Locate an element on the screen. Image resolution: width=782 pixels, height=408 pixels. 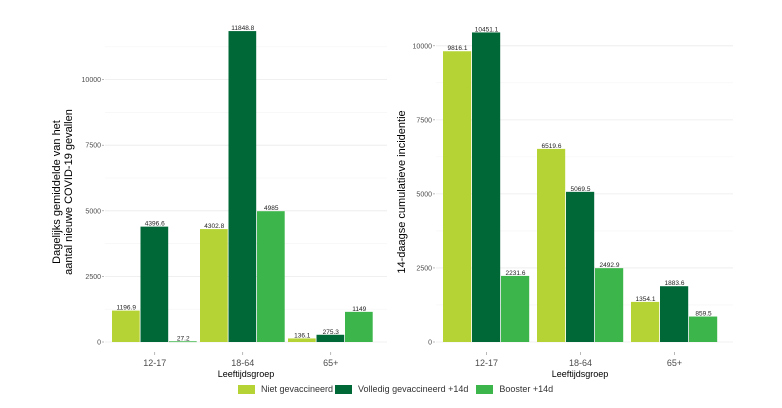
data-label: 1196.9 is located at coordinates (127, 308).